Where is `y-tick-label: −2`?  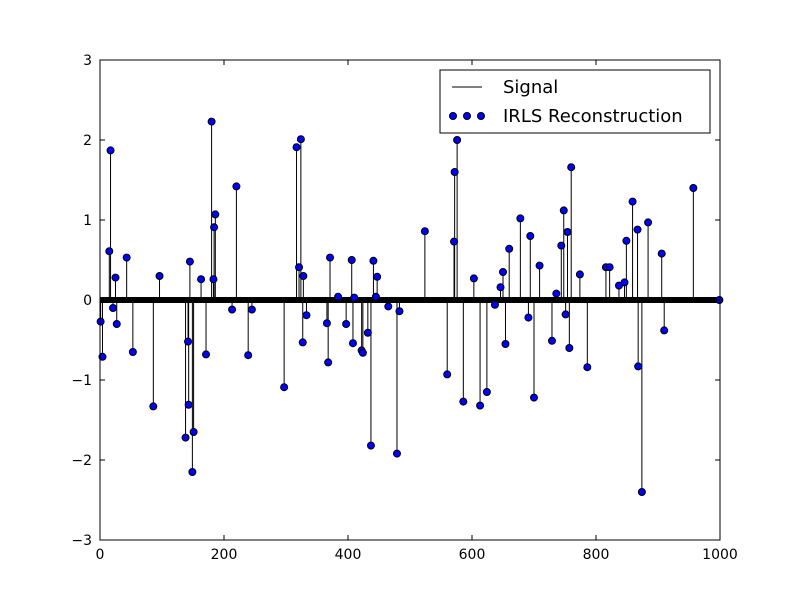
y-tick-label: −2 is located at coordinates (81, 461).